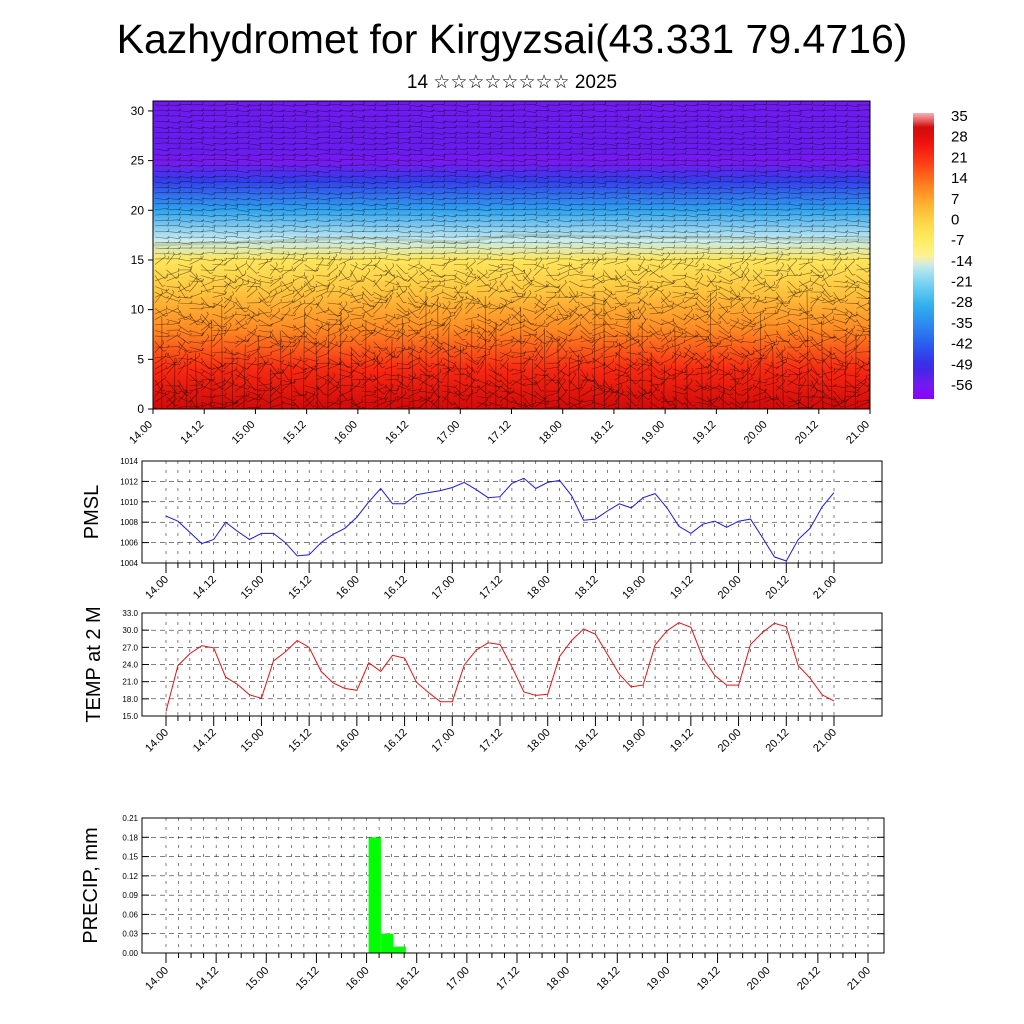 The width and height of the screenshot is (1024, 1024). What do you see at coordinates (253, 741) in the screenshot?
I see `x-tick-label: 15.00` at bounding box center [253, 741].